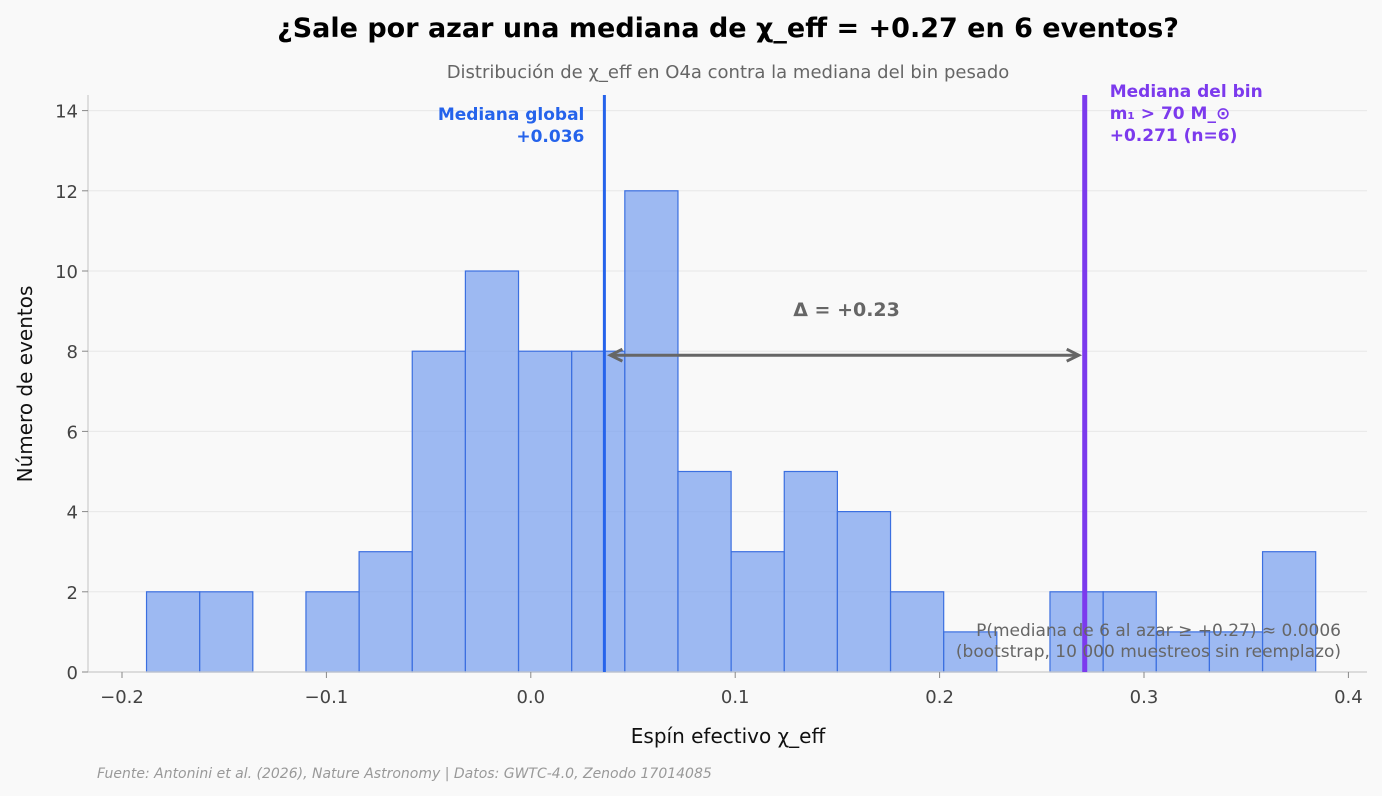  What do you see at coordinates (550, 137) in the screenshot?
I see `median-label: +0.036` at bounding box center [550, 137].